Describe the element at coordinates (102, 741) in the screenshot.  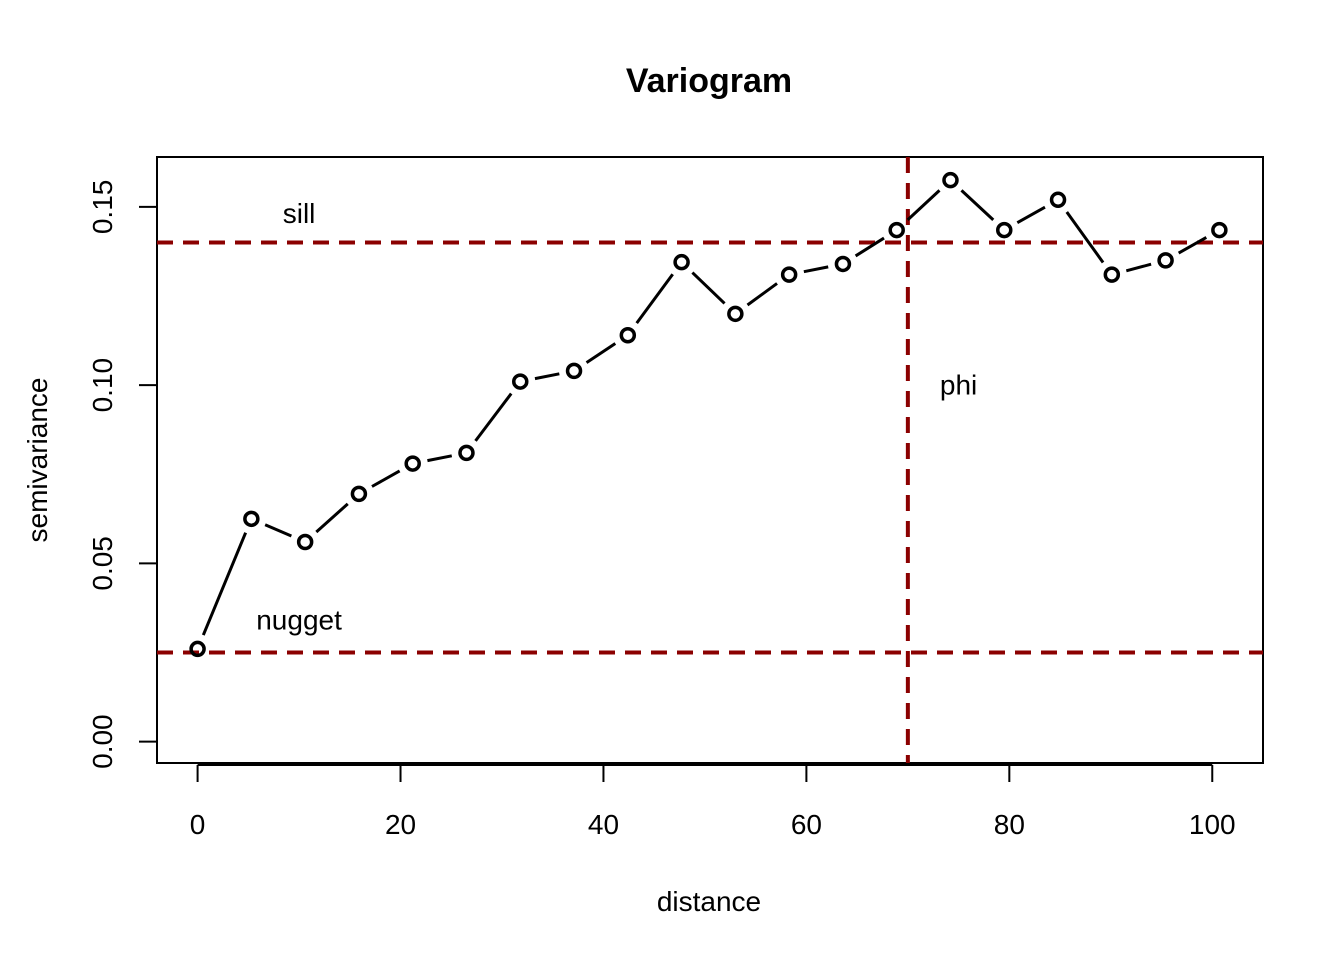
I see `y-tick-label: 0.00` at that location.